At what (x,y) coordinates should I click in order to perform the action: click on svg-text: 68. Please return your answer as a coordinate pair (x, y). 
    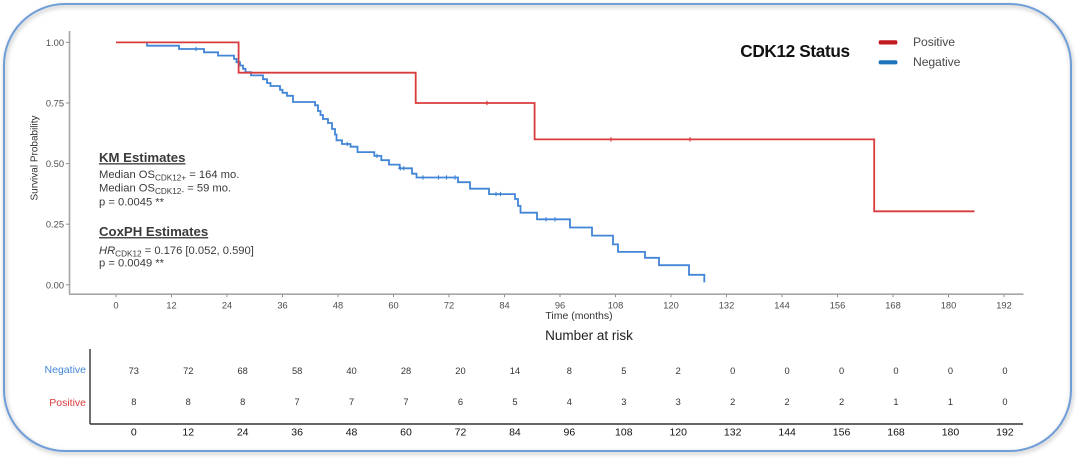
    Looking at the image, I should click on (243, 371).